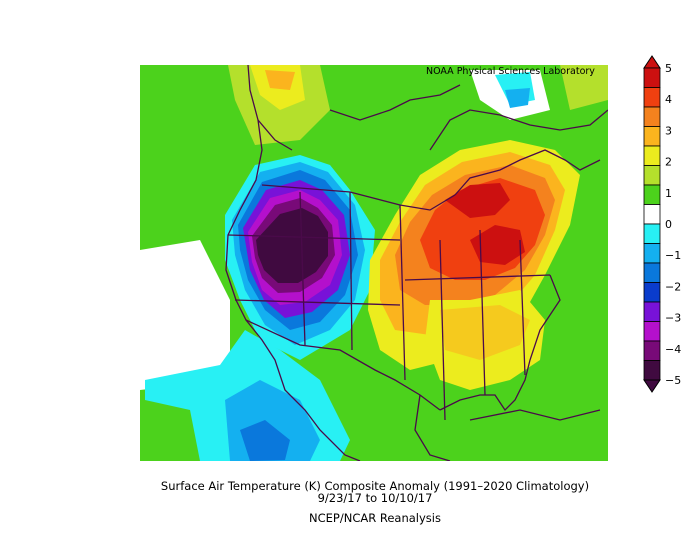 This screenshot has height=542, width=700. Describe the element at coordinates (673, 318) in the screenshot. I see `colorbar-tick-label: −3` at that location.